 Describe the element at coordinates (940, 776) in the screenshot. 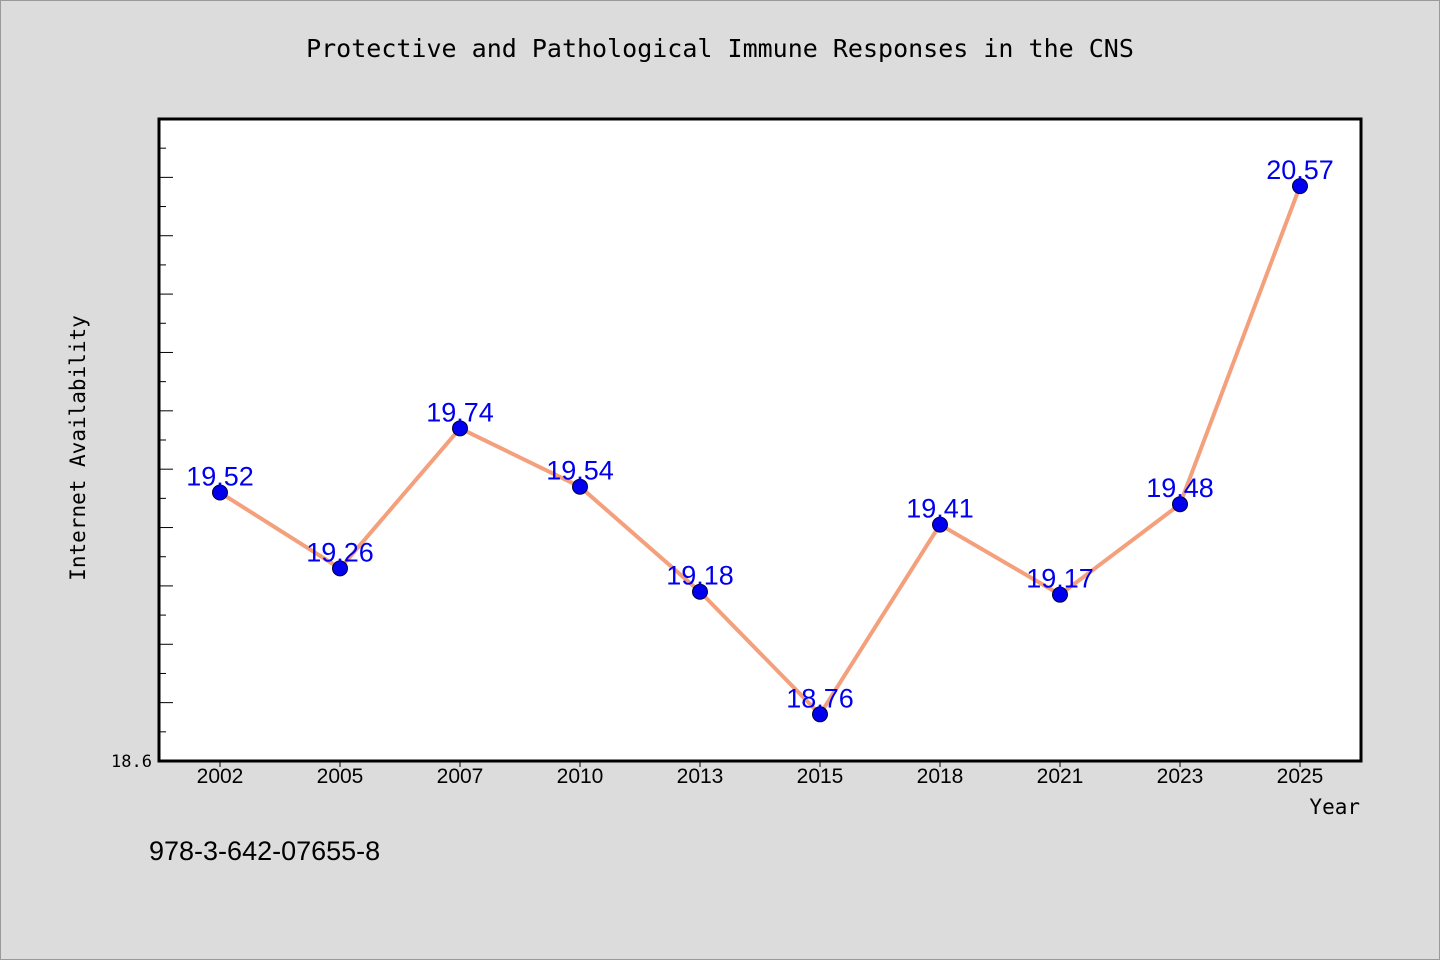

I see `x-tick-label: 2018` at that location.